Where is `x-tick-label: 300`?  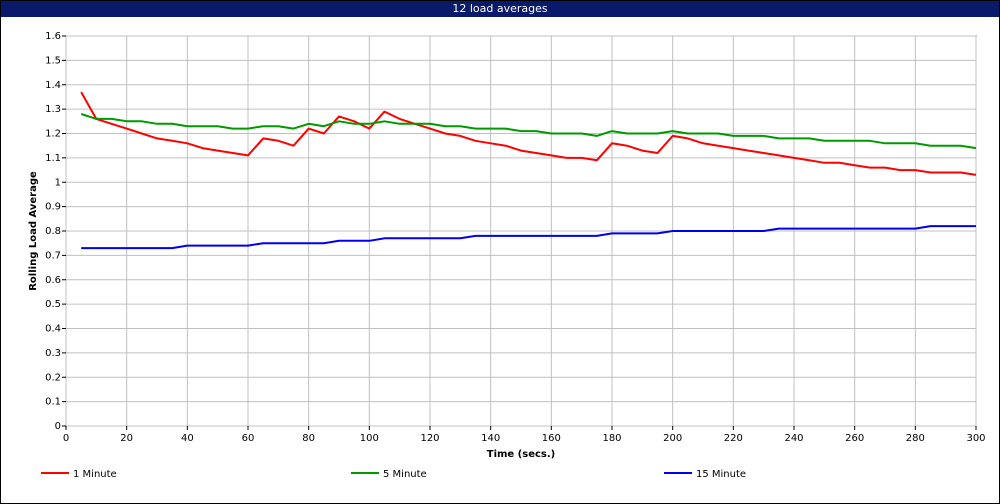
x-tick-label: 300 is located at coordinates (975, 438).